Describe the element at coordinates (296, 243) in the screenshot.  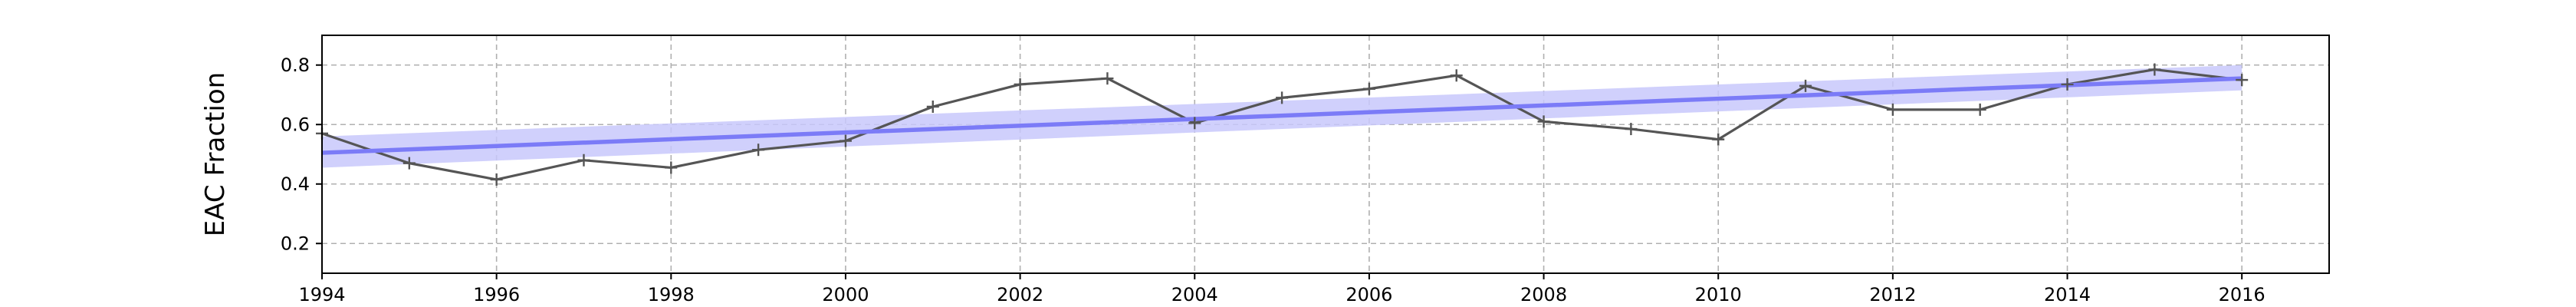
I see `y-tick-label: 0.2` at that location.